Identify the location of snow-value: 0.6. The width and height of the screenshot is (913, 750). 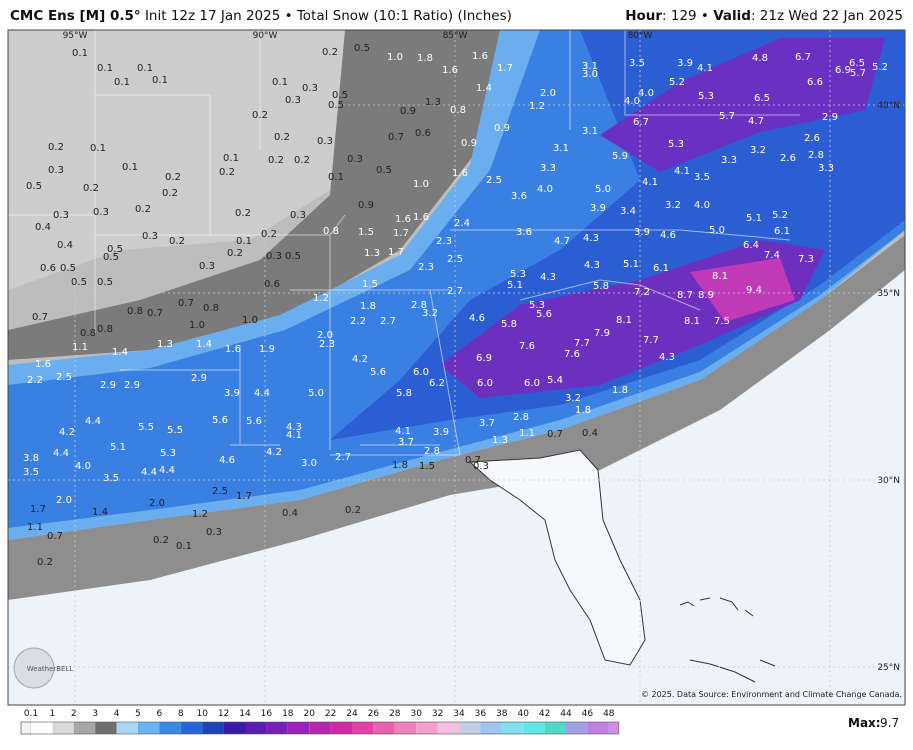
(48, 268).